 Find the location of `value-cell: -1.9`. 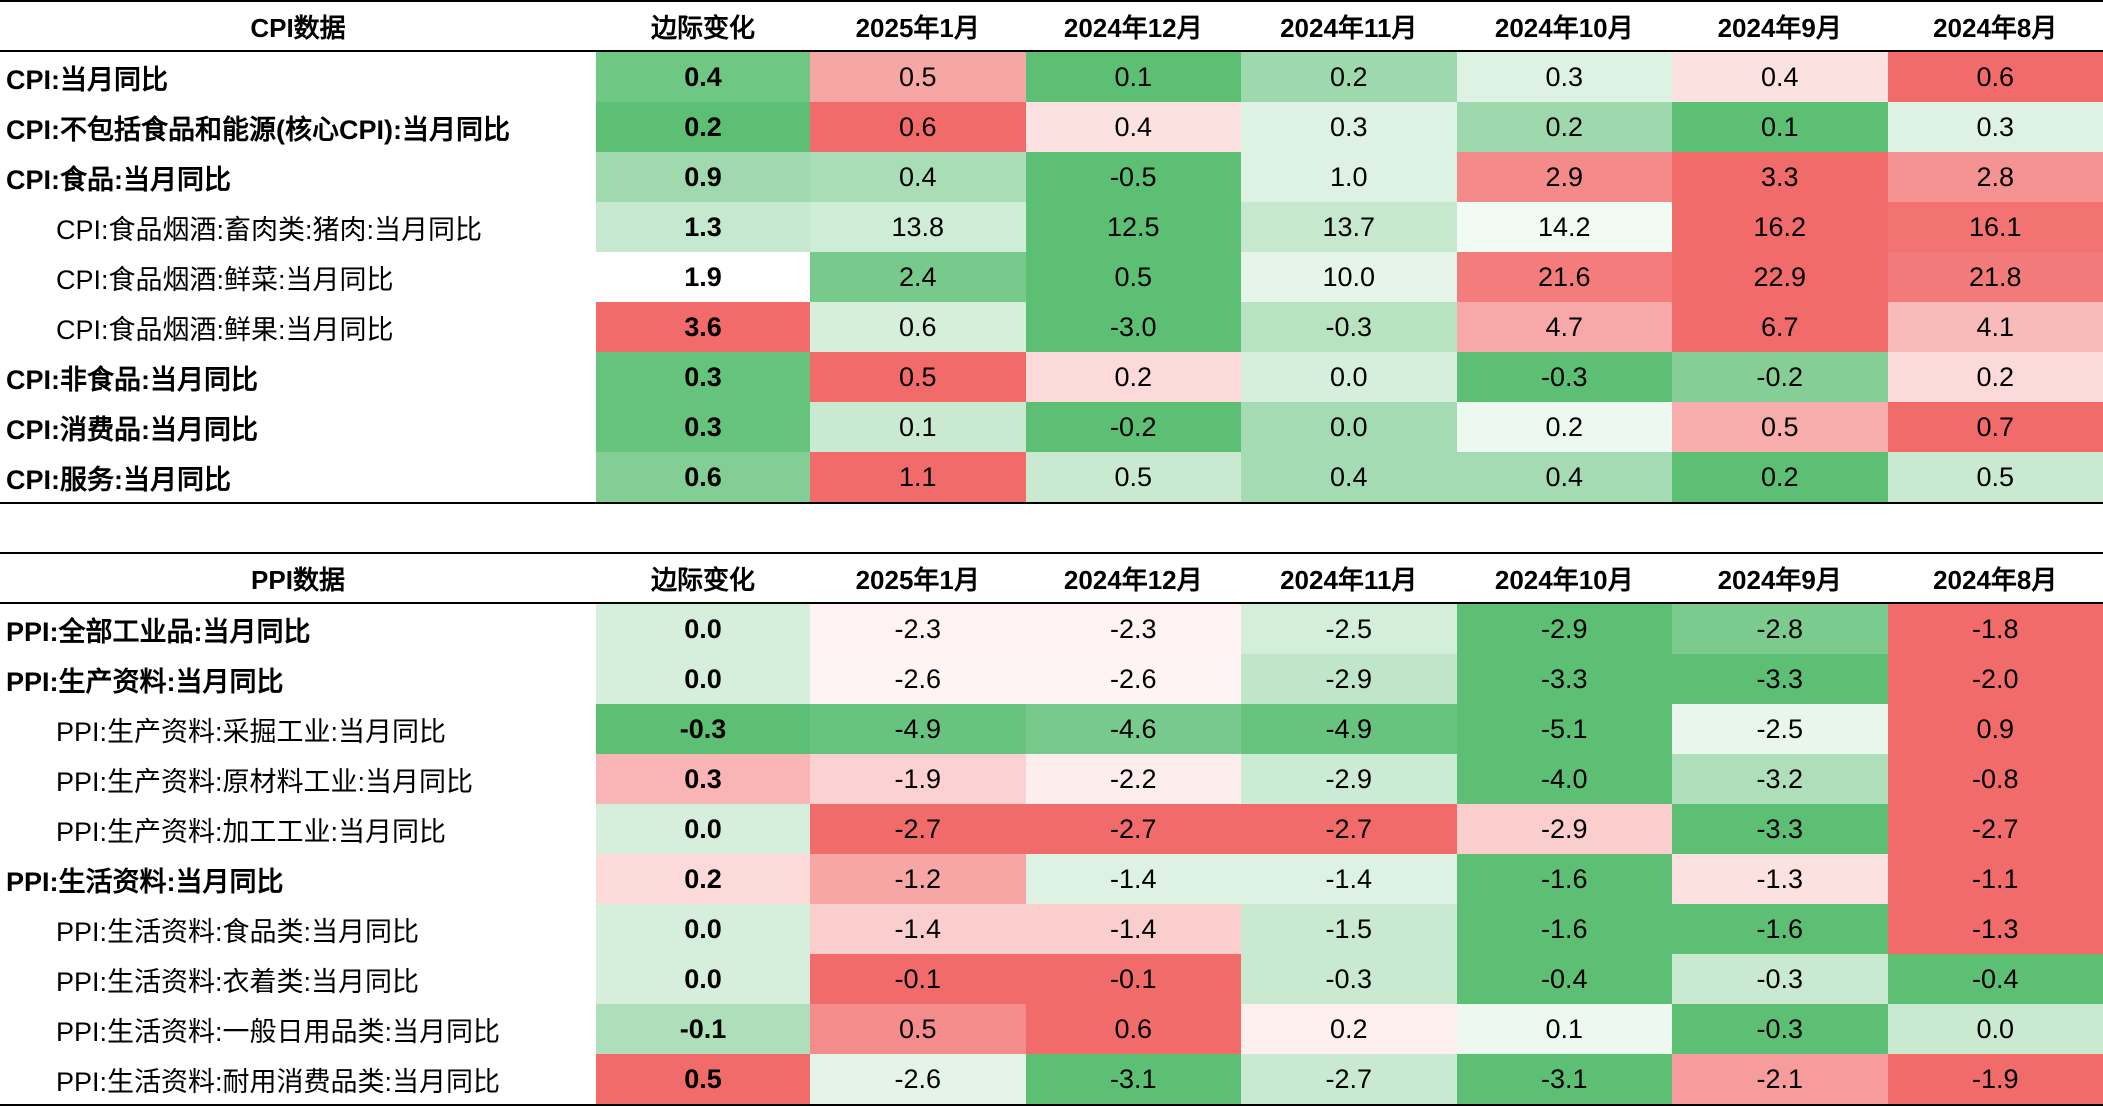

value-cell: -1.9 is located at coordinates (1995, 1080).